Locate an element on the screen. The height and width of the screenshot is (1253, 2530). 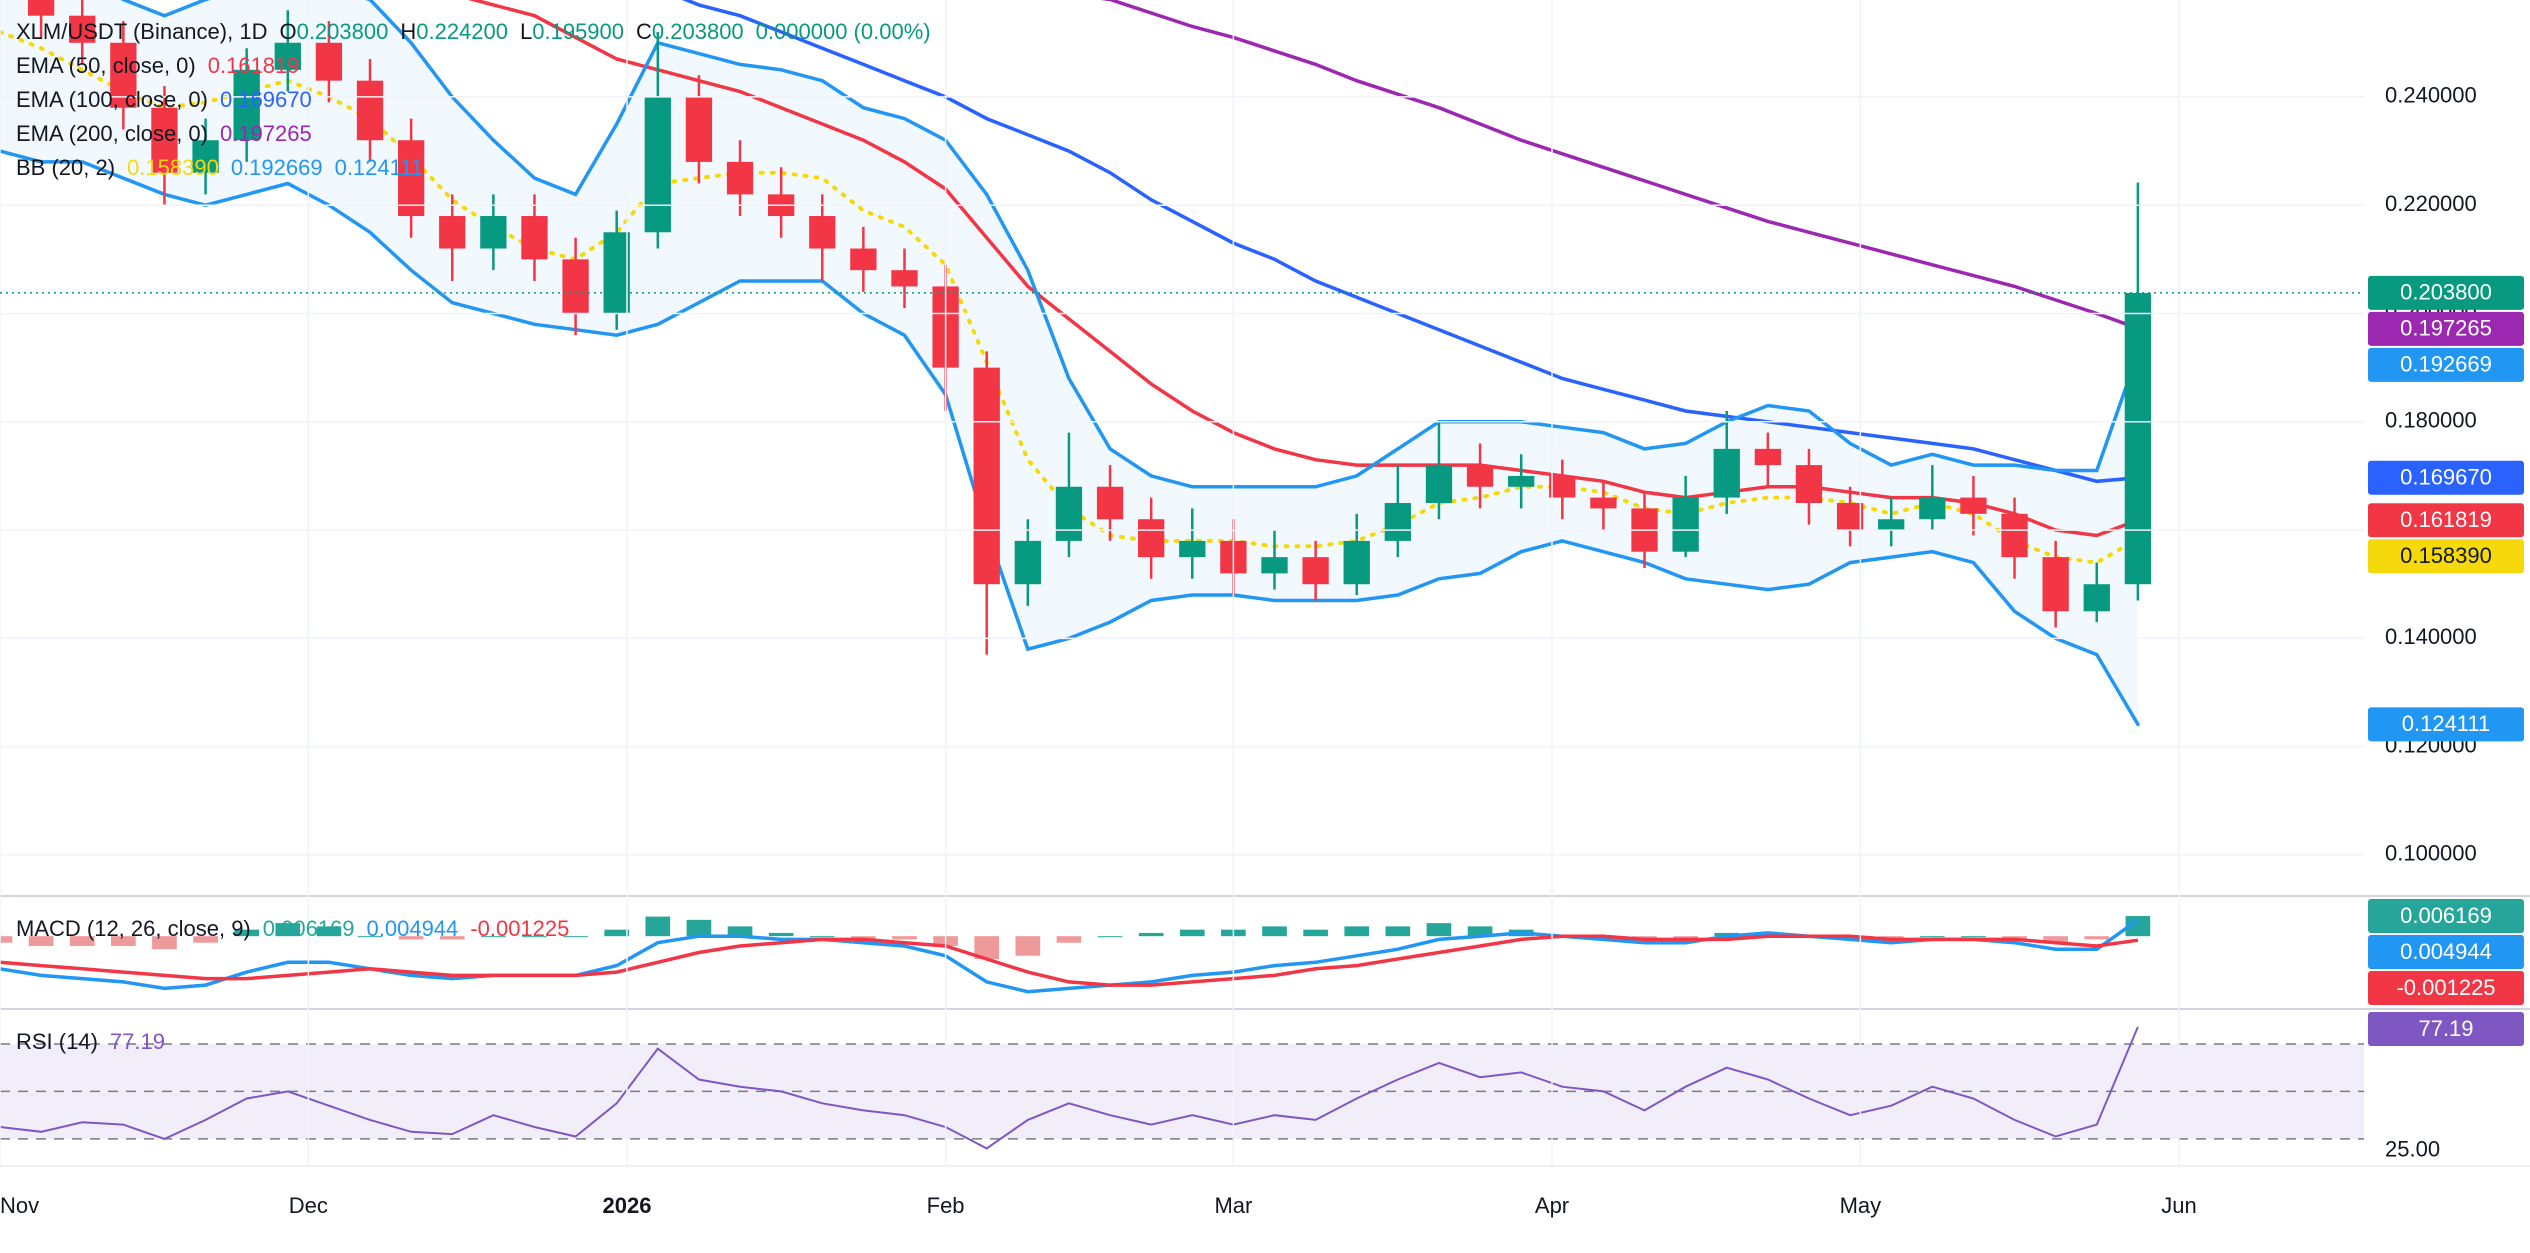
price-badge-label: 0.158390 is located at coordinates (2446, 555).